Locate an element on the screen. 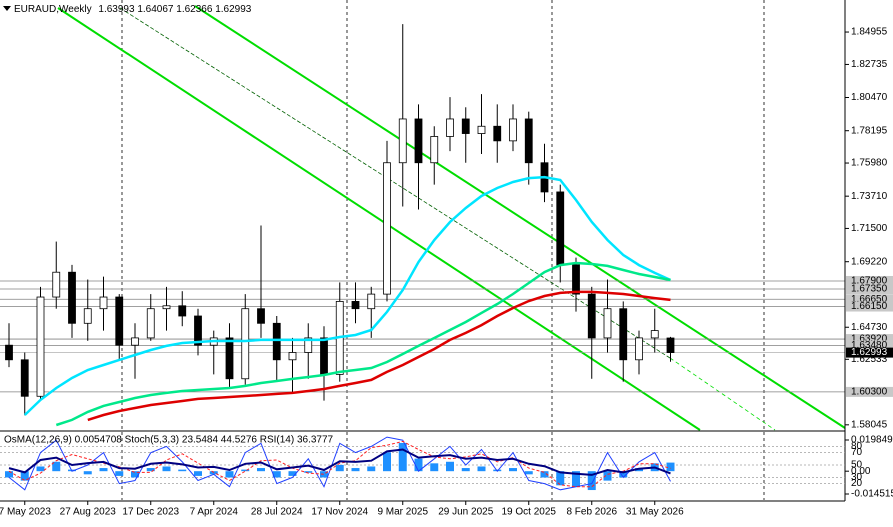  current-price-label: 1.62993 is located at coordinates (869, 352).